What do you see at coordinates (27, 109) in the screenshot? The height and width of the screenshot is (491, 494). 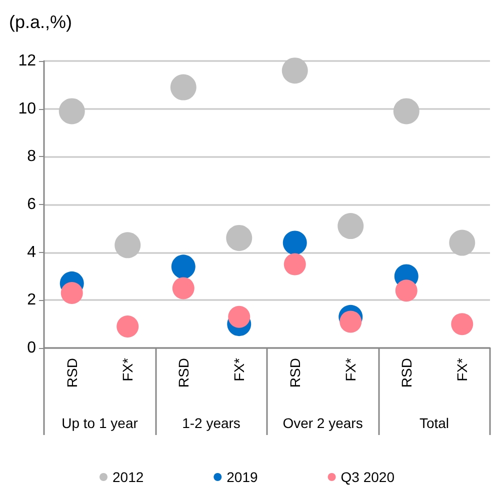 I see `y-tick-label: 10` at bounding box center [27, 109].